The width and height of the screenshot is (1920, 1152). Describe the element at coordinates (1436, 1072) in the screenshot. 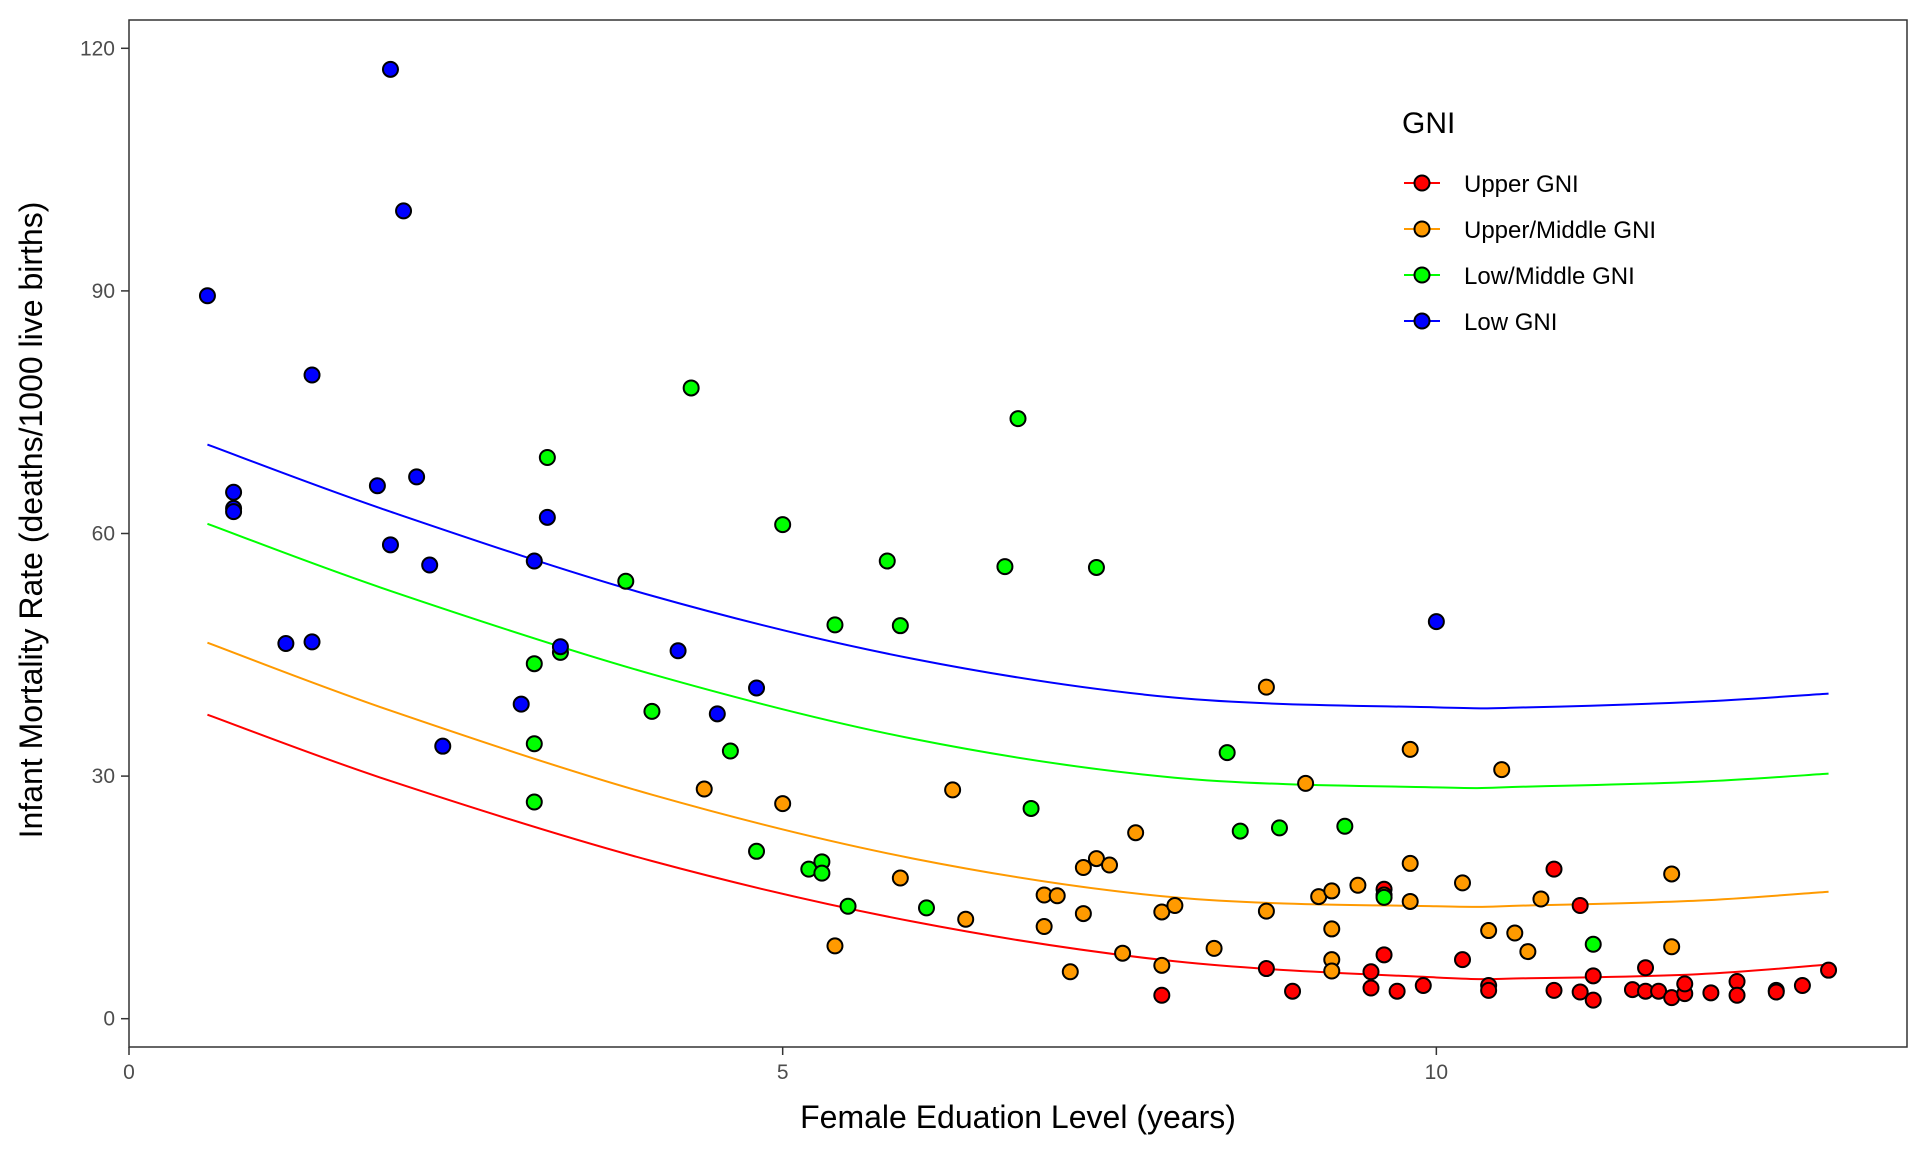

I see `x-tick-label: 10` at that location.